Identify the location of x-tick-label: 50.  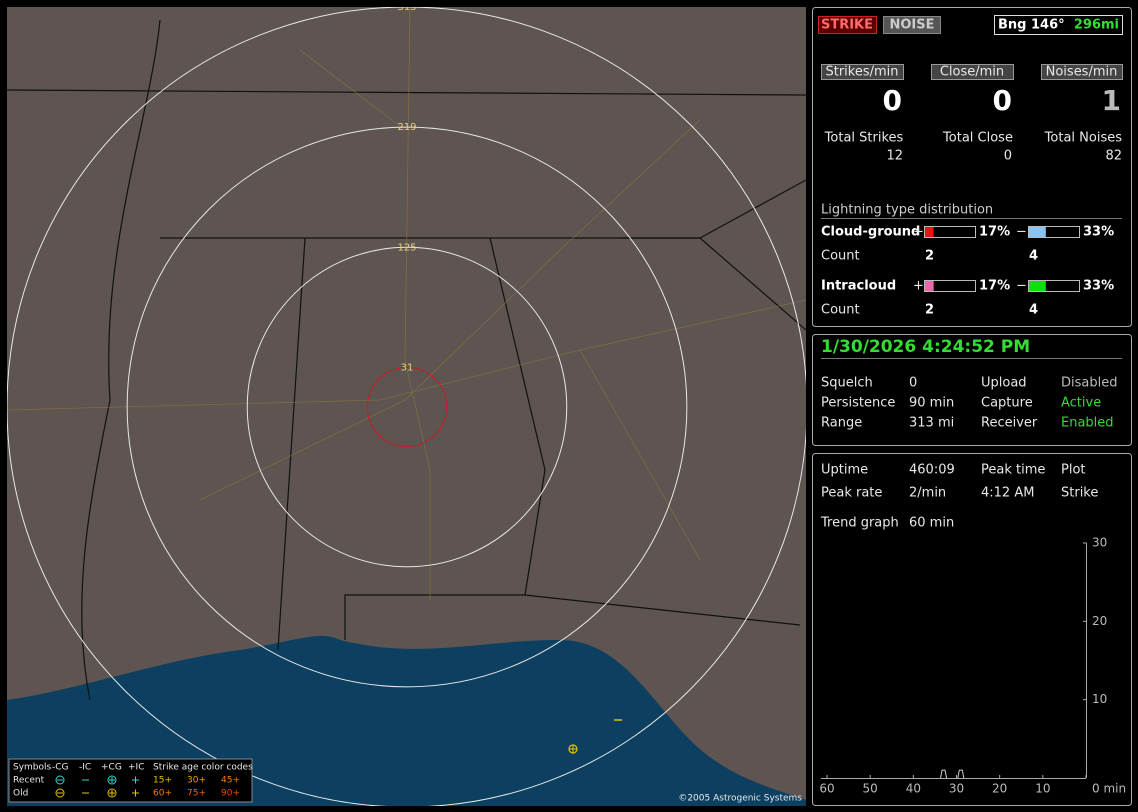
(870, 789).